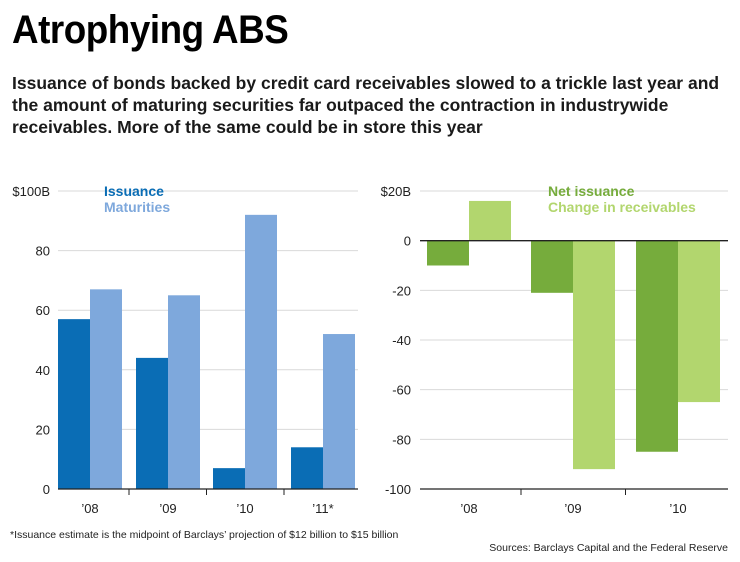 This screenshot has width=740, height=562. I want to click on y-tick-label: 60, so click(43, 310).